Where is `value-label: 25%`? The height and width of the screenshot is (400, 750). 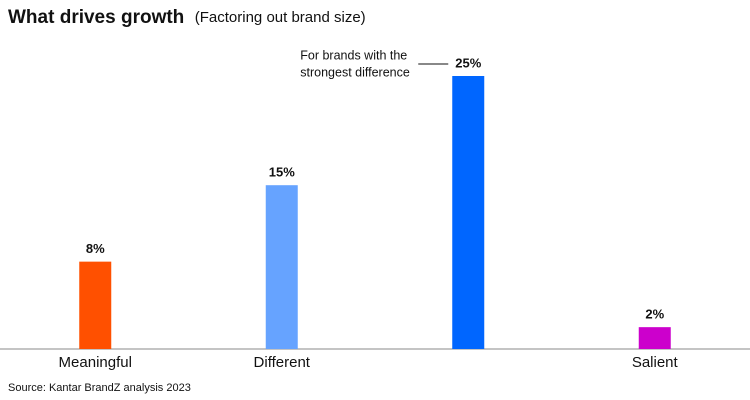 value-label: 25% is located at coordinates (468, 62).